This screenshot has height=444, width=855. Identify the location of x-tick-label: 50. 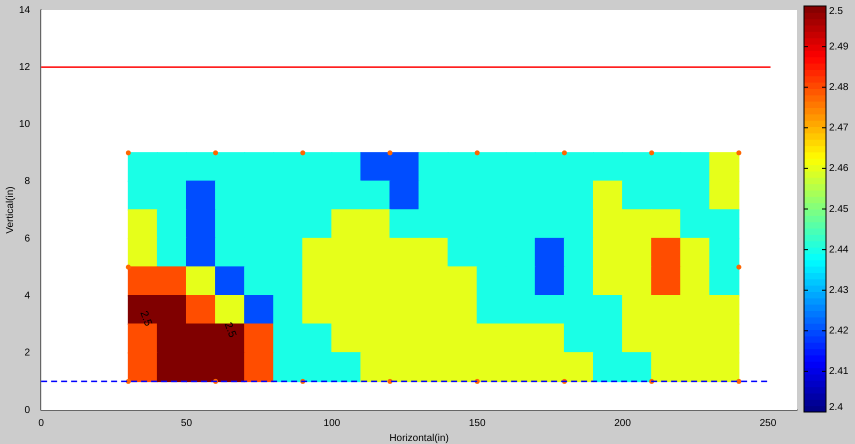
(186, 423).